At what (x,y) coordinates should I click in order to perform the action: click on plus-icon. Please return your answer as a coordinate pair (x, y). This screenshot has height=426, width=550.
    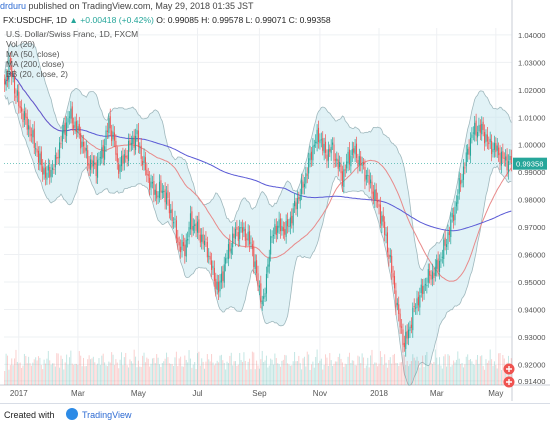
    Looking at the image, I should click on (509, 382).